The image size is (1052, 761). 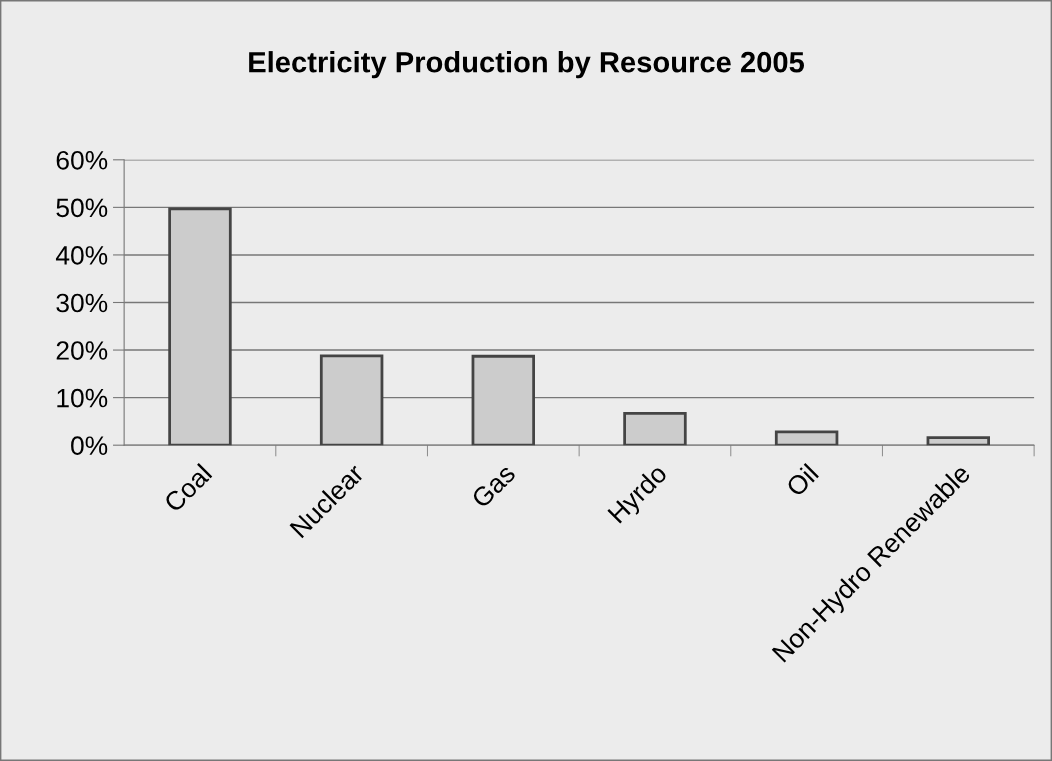 I want to click on y-tick-label: 30%, so click(x=82, y=303).